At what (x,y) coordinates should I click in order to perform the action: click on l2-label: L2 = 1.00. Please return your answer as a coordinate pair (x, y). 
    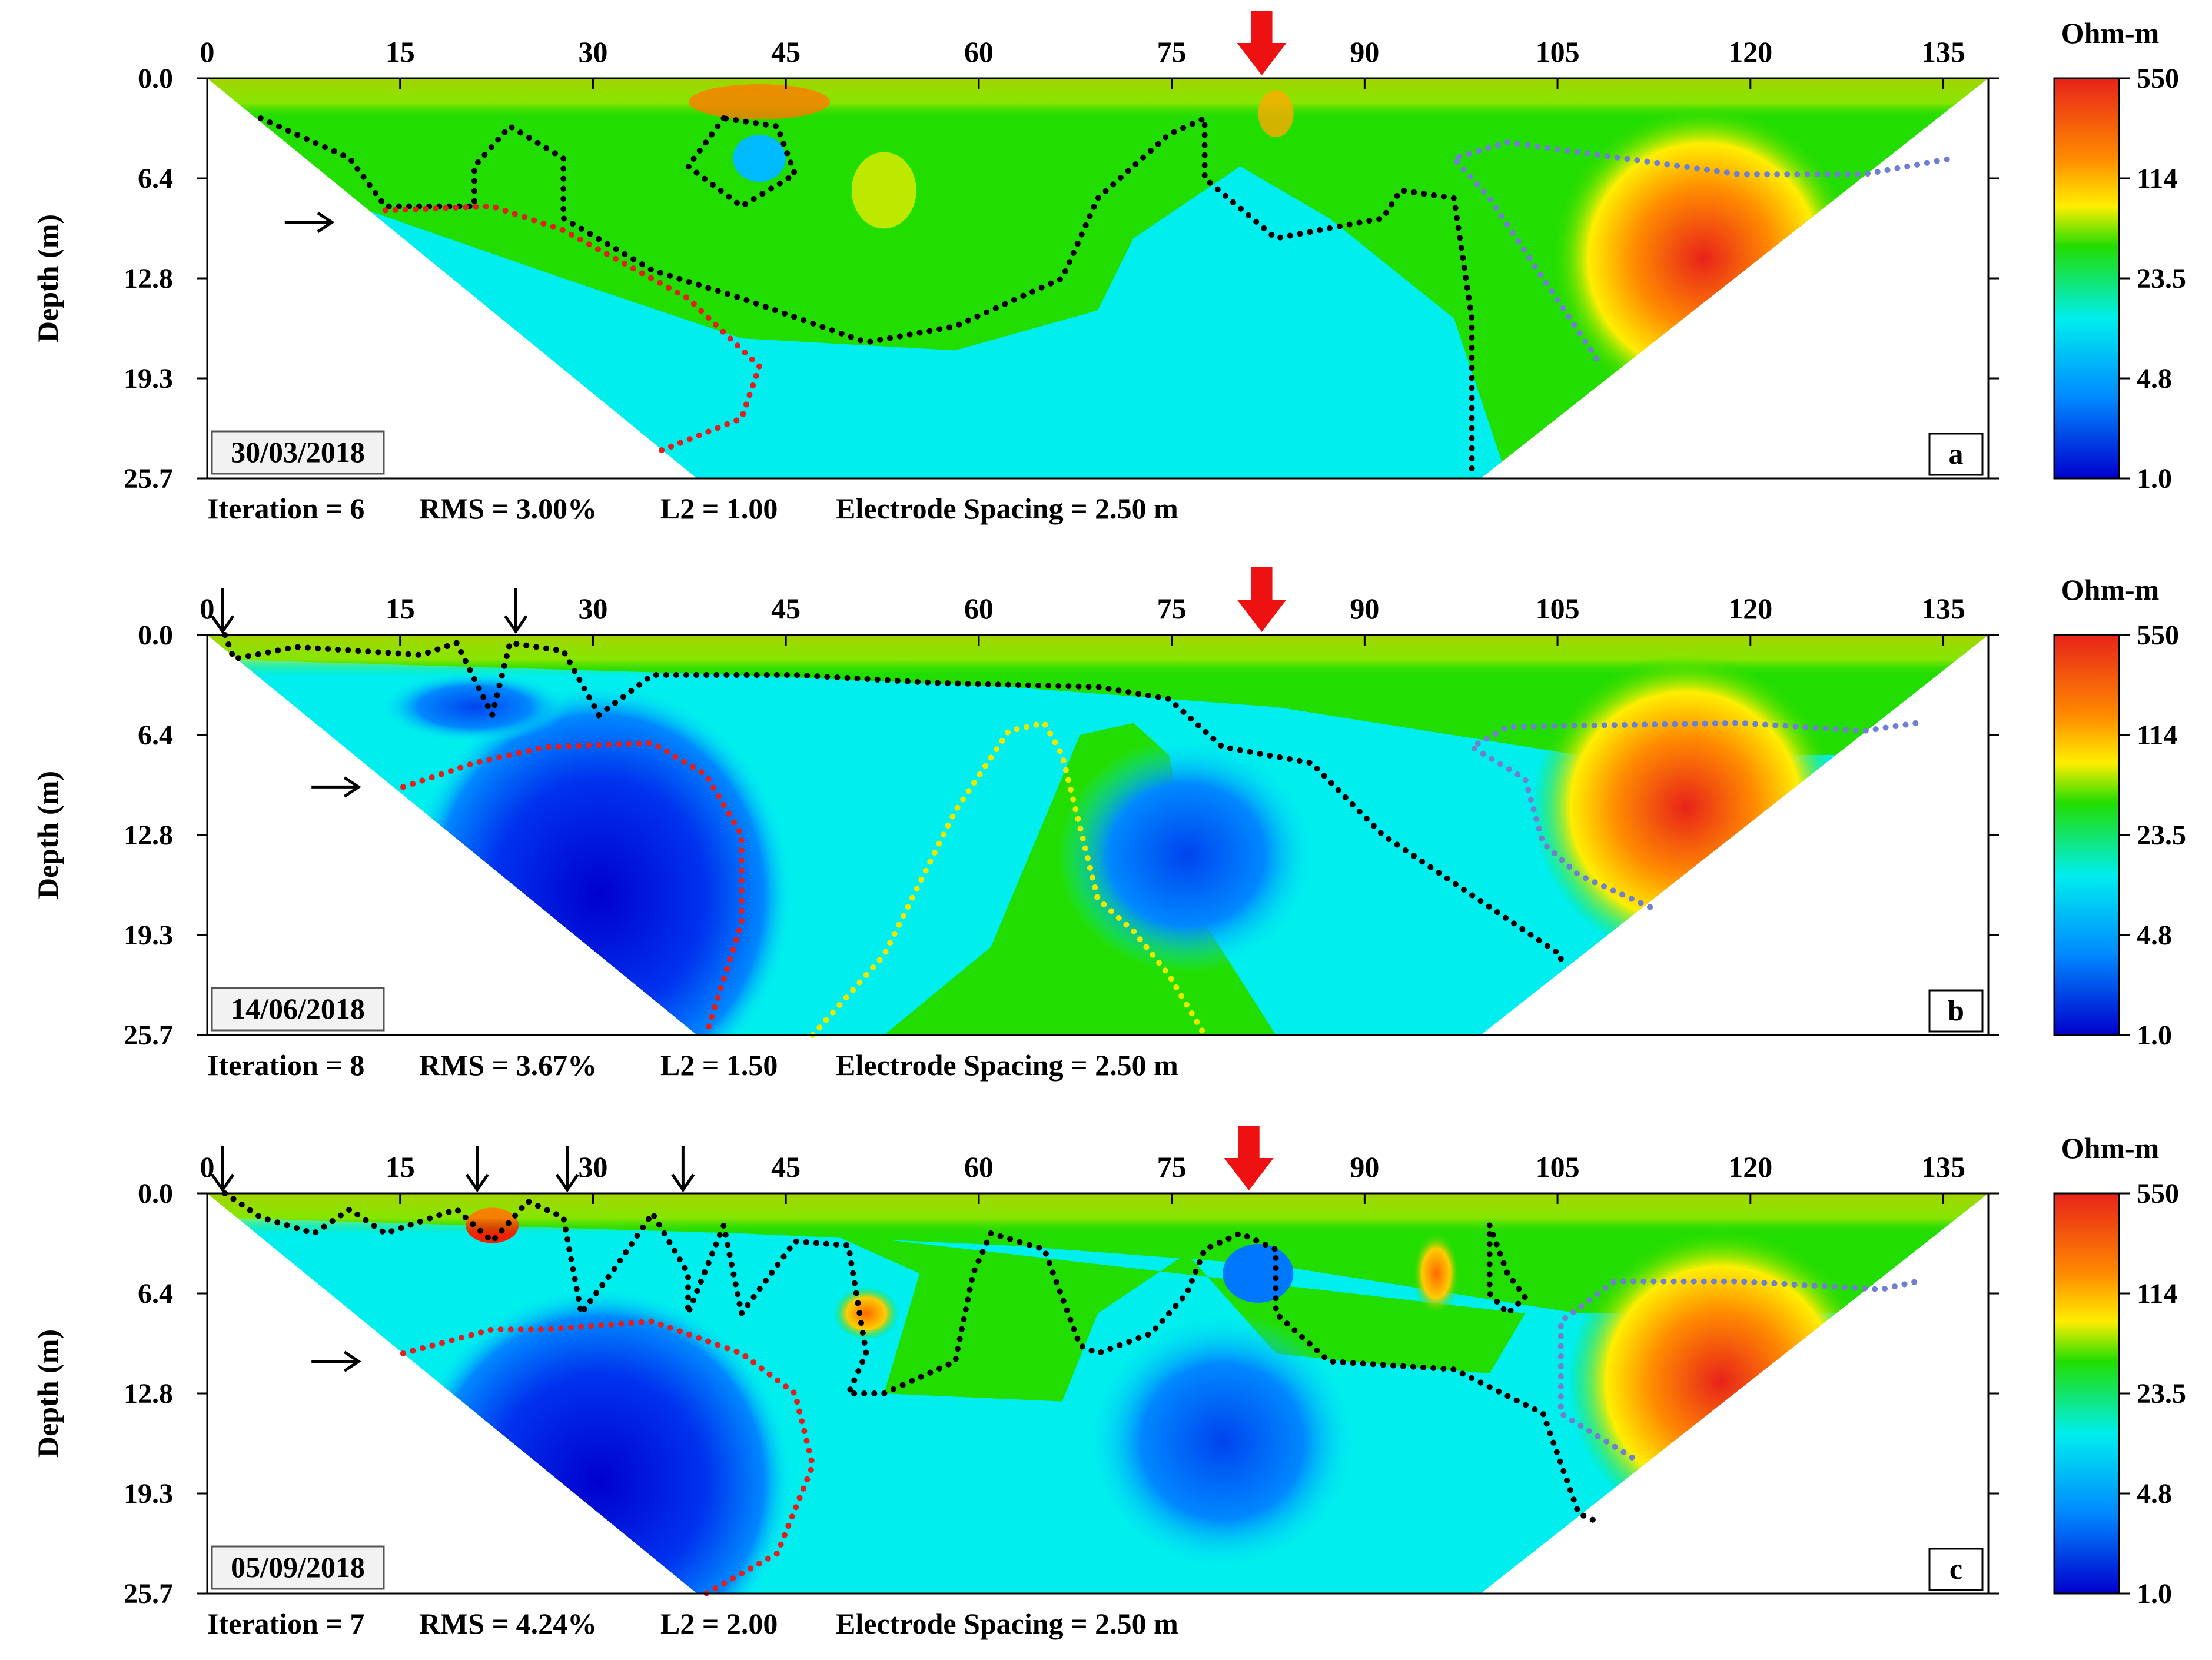
    Looking at the image, I should click on (719, 508).